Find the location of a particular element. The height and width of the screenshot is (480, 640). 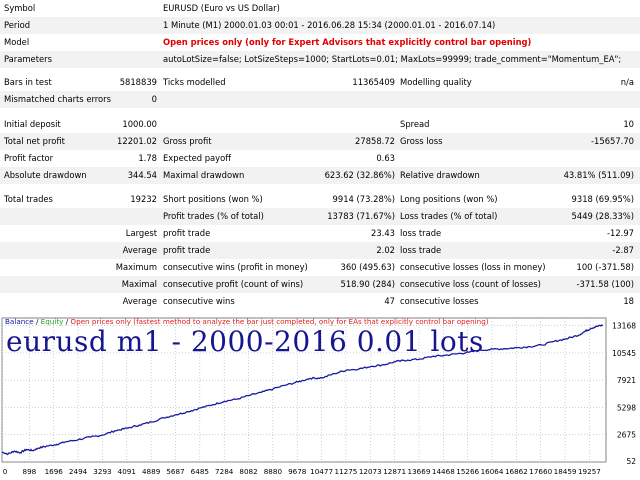

bars-value: 5818839 is located at coordinates (138, 82).